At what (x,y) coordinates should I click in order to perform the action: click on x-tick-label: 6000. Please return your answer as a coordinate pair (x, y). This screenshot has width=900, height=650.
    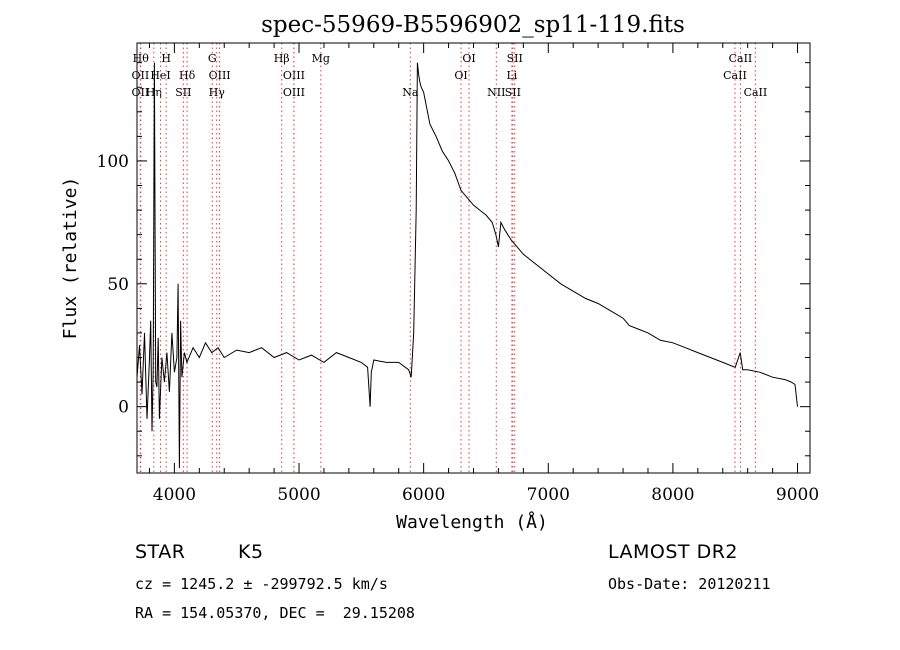
    Looking at the image, I should click on (423, 495).